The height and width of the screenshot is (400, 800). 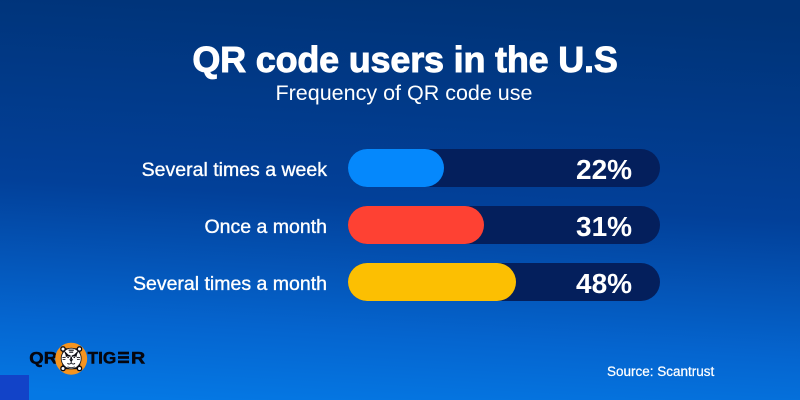 I want to click on svg-text: R, so click(x=138, y=358).